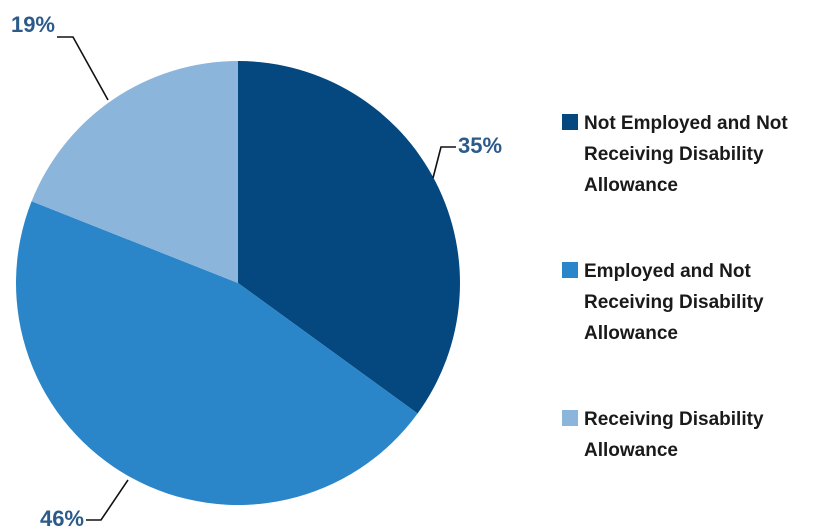 The width and height of the screenshot is (824, 527). Describe the element at coordinates (480, 145) in the screenshot. I see `slice-label-not-employed: 35%` at that location.